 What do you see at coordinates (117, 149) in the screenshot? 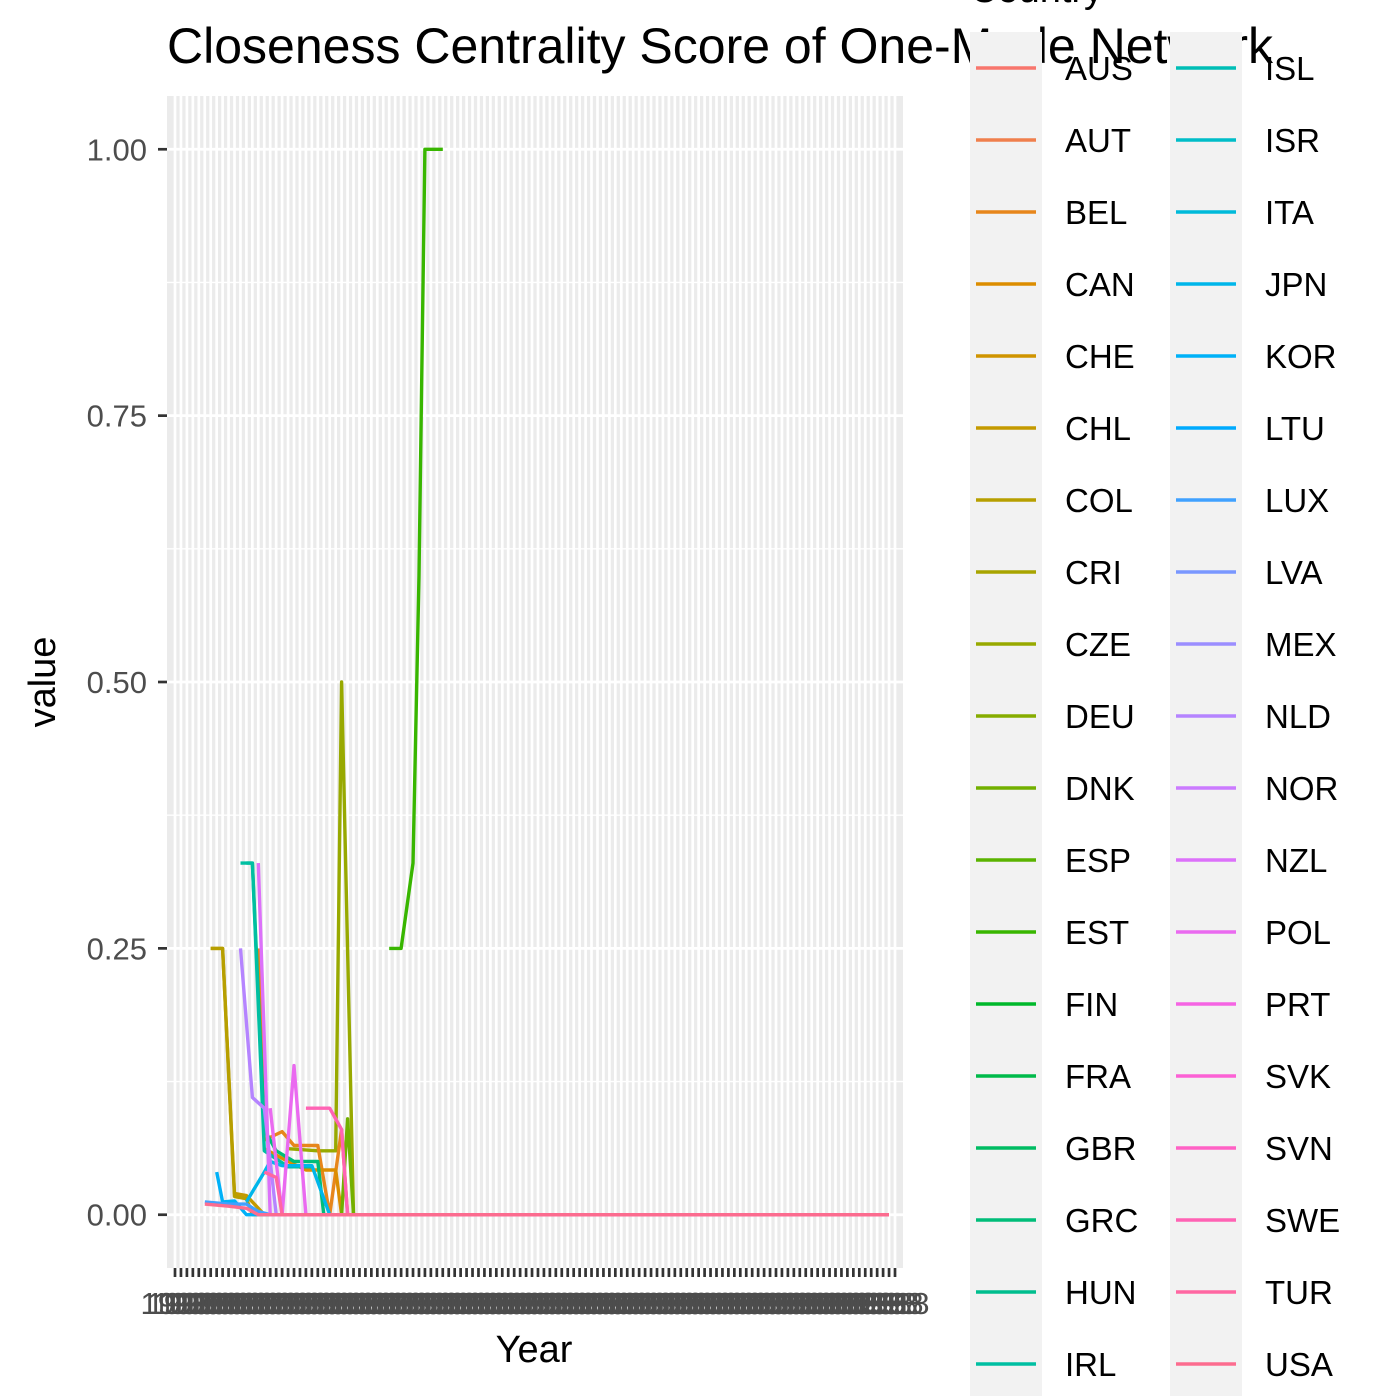
I see `y-tick-label: 1.00` at bounding box center [117, 149].